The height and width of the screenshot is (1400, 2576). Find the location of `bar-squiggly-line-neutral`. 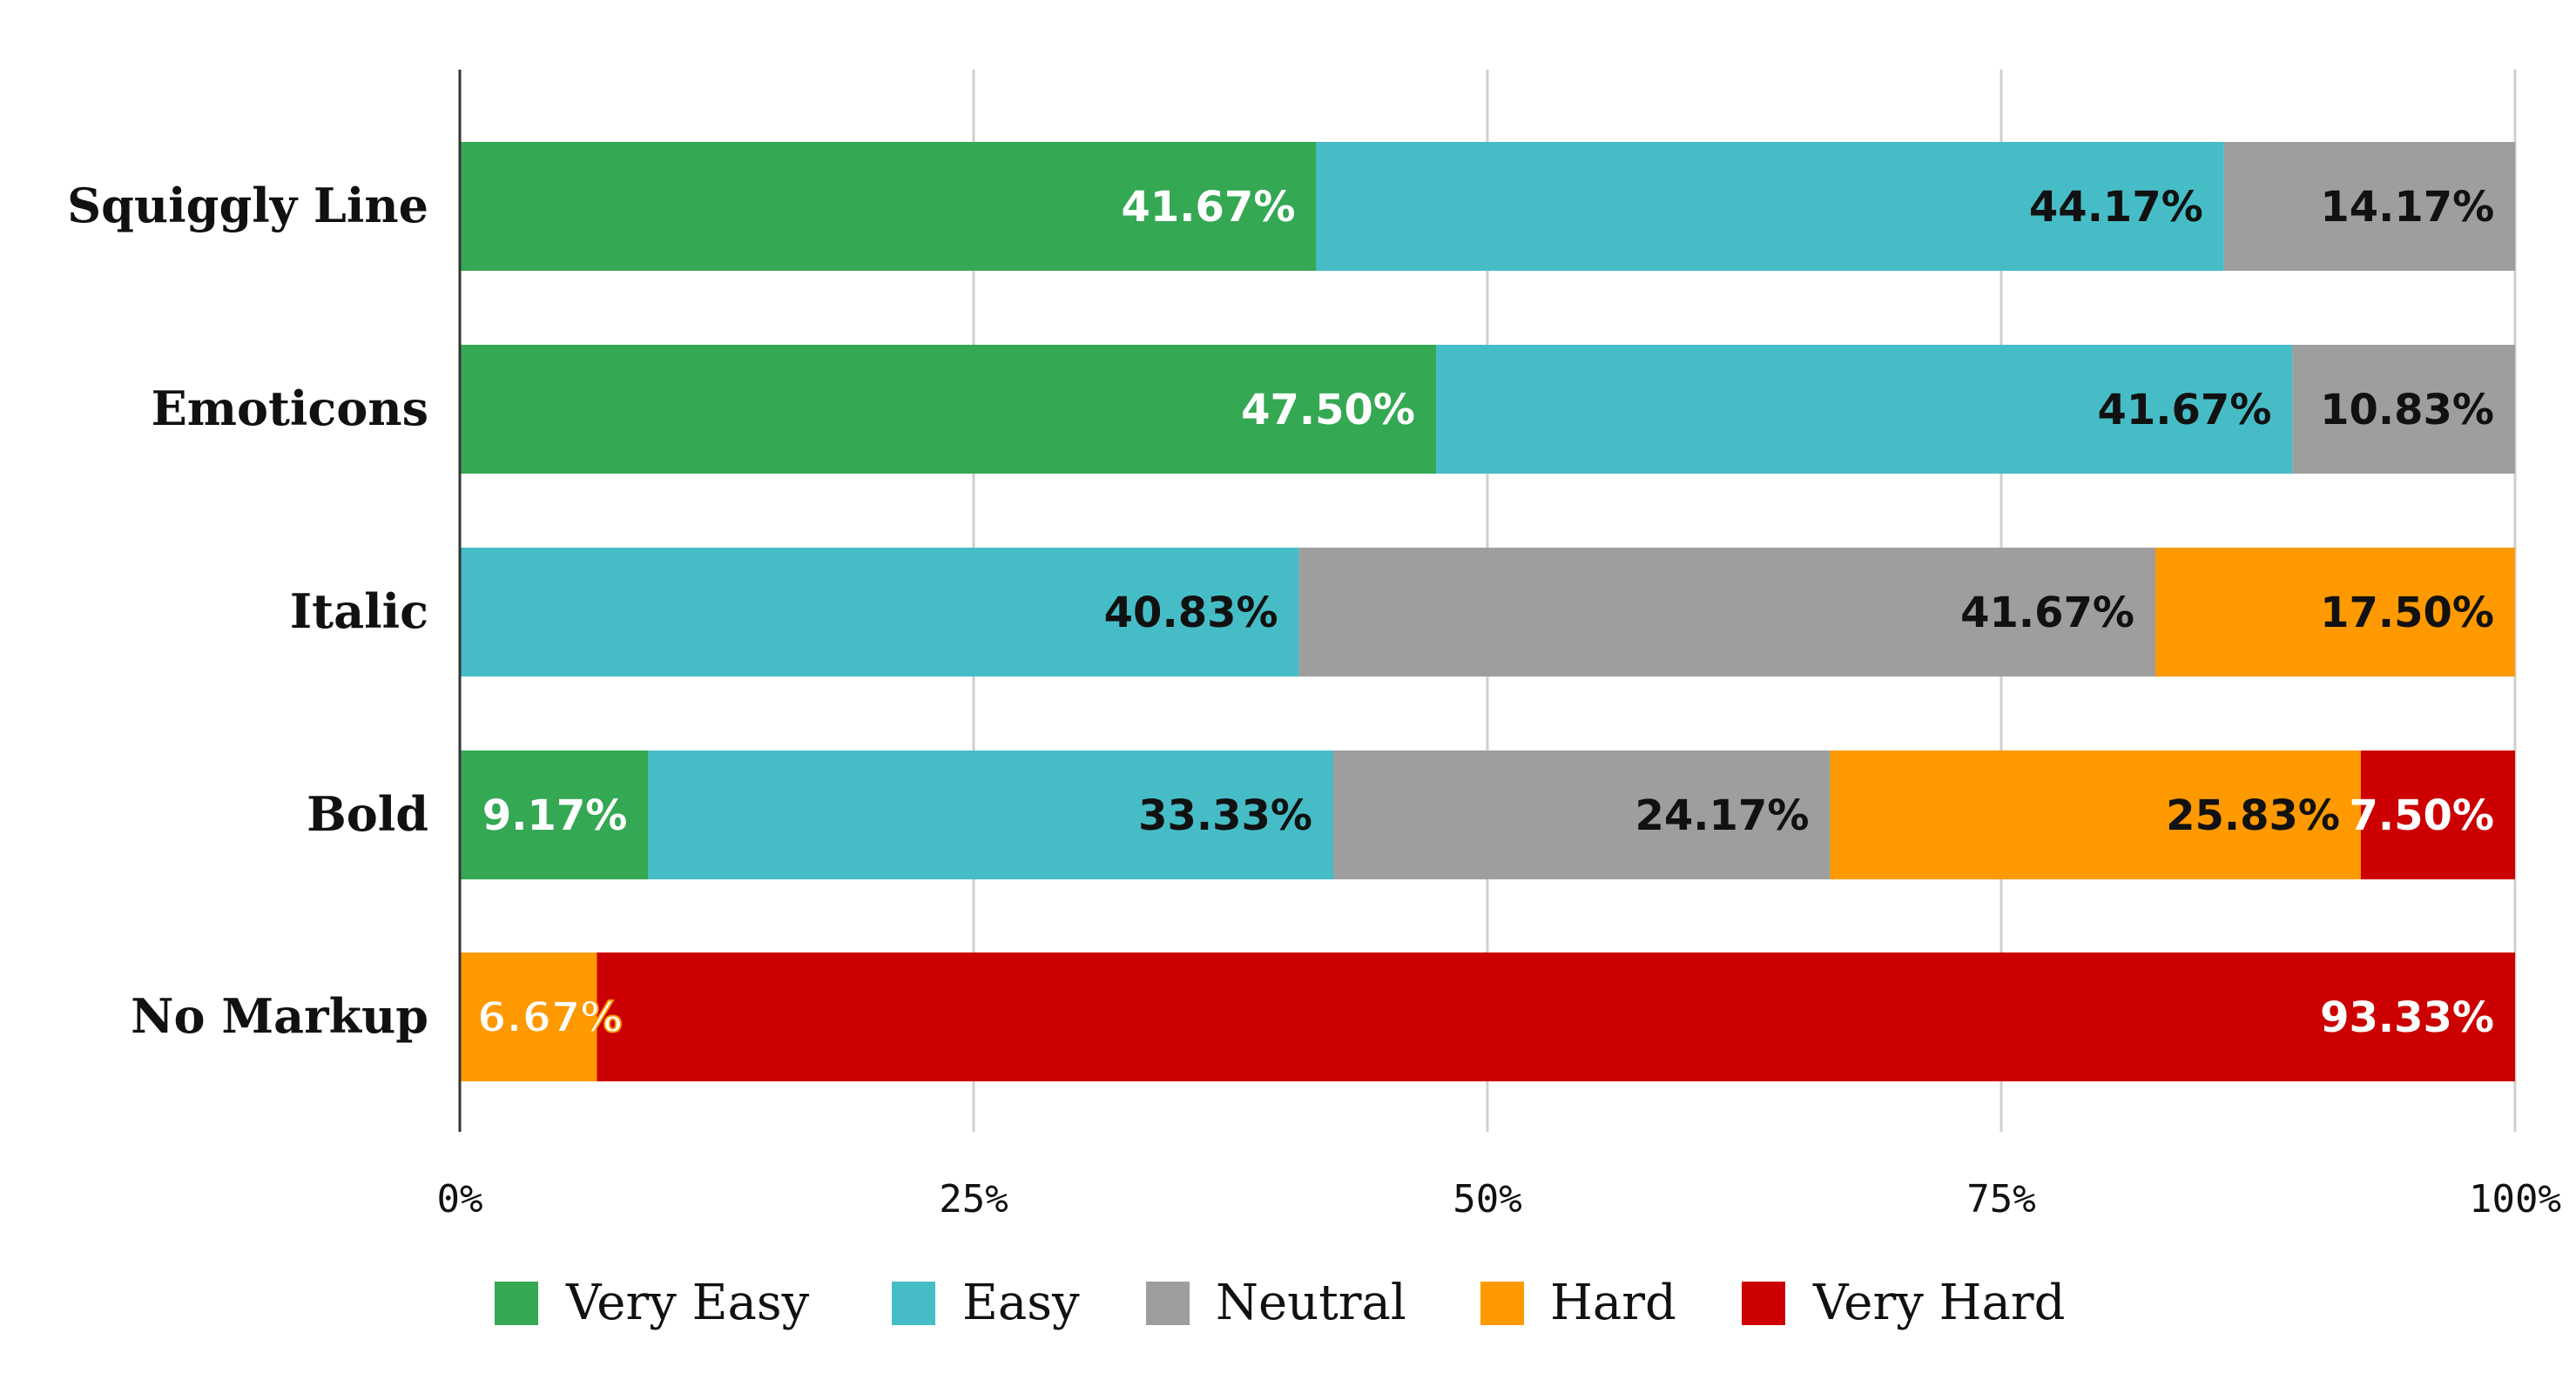

bar-squiggly-line-neutral is located at coordinates (2369, 206).